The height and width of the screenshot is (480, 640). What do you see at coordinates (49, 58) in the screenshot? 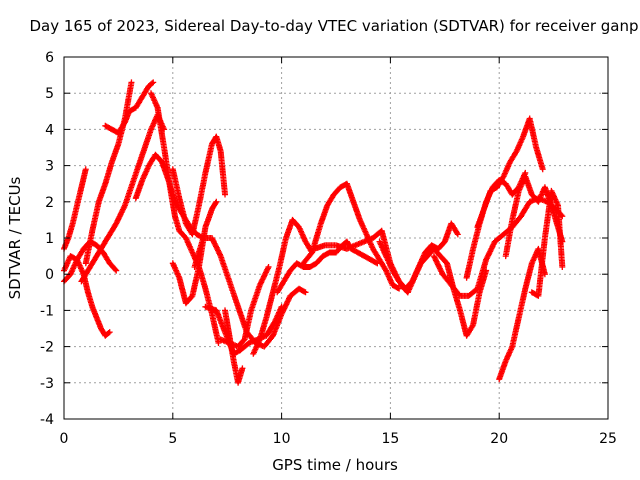
I see `y-tick-label: 6` at bounding box center [49, 58].